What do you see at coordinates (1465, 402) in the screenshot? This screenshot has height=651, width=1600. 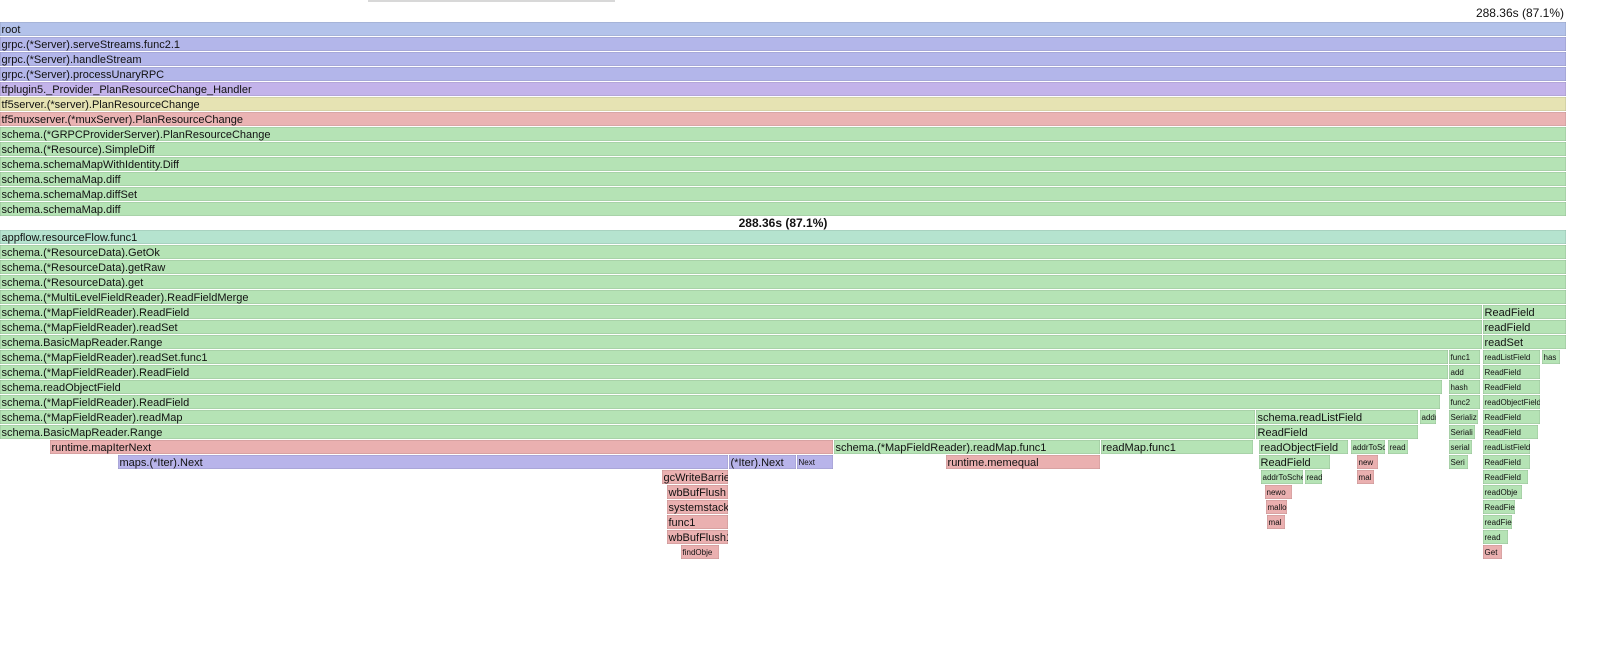 I see `frame: func2` at bounding box center [1465, 402].